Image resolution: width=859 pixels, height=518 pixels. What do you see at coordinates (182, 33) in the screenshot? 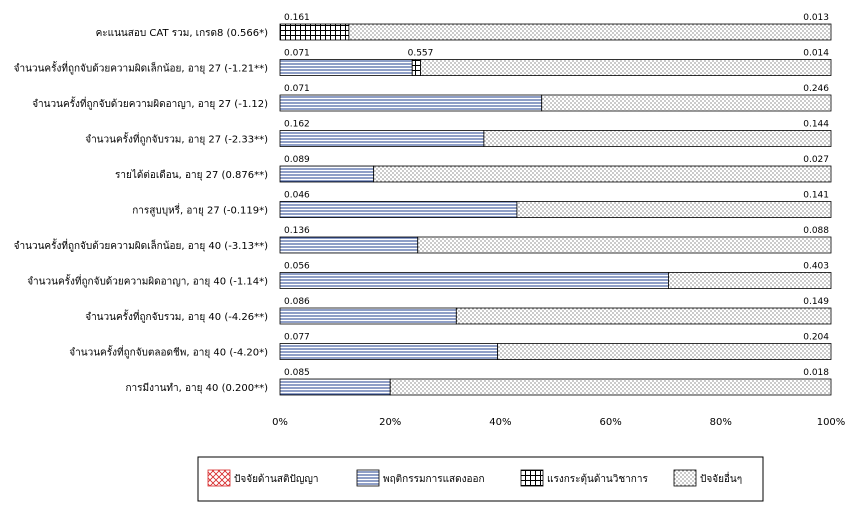
I see `category-label: คะแนนสอบ CAT รวม, เกรด8 (0.566*)` at bounding box center [182, 33].